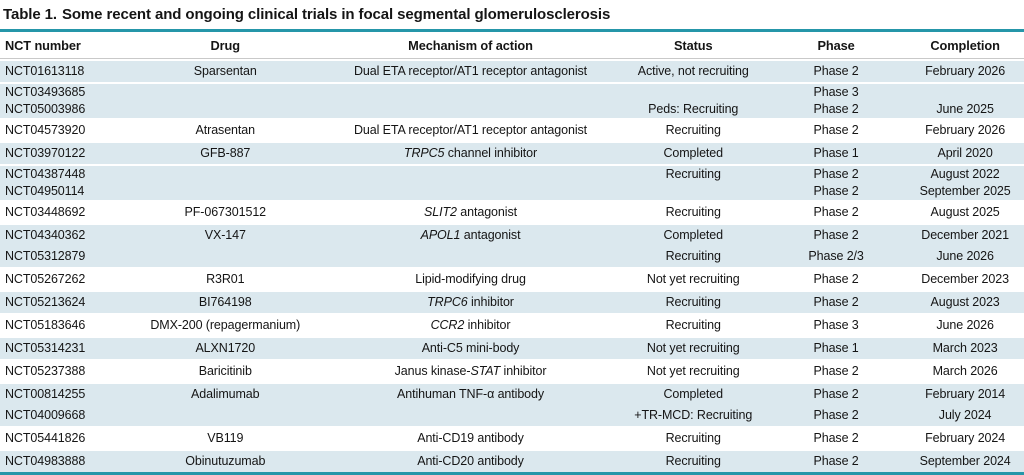 This screenshot has height=475, width=1024. What do you see at coordinates (470, 45) in the screenshot?
I see `header-mechanism: Mechanism of action` at bounding box center [470, 45].